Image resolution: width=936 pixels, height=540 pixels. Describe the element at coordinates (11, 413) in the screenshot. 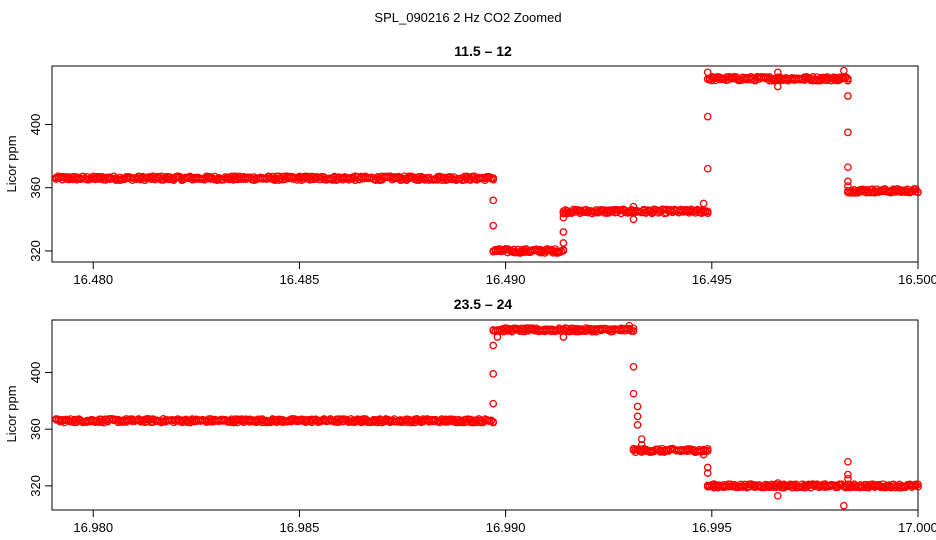

I see `panel-2-ylabel: Licor ppm` at that location.